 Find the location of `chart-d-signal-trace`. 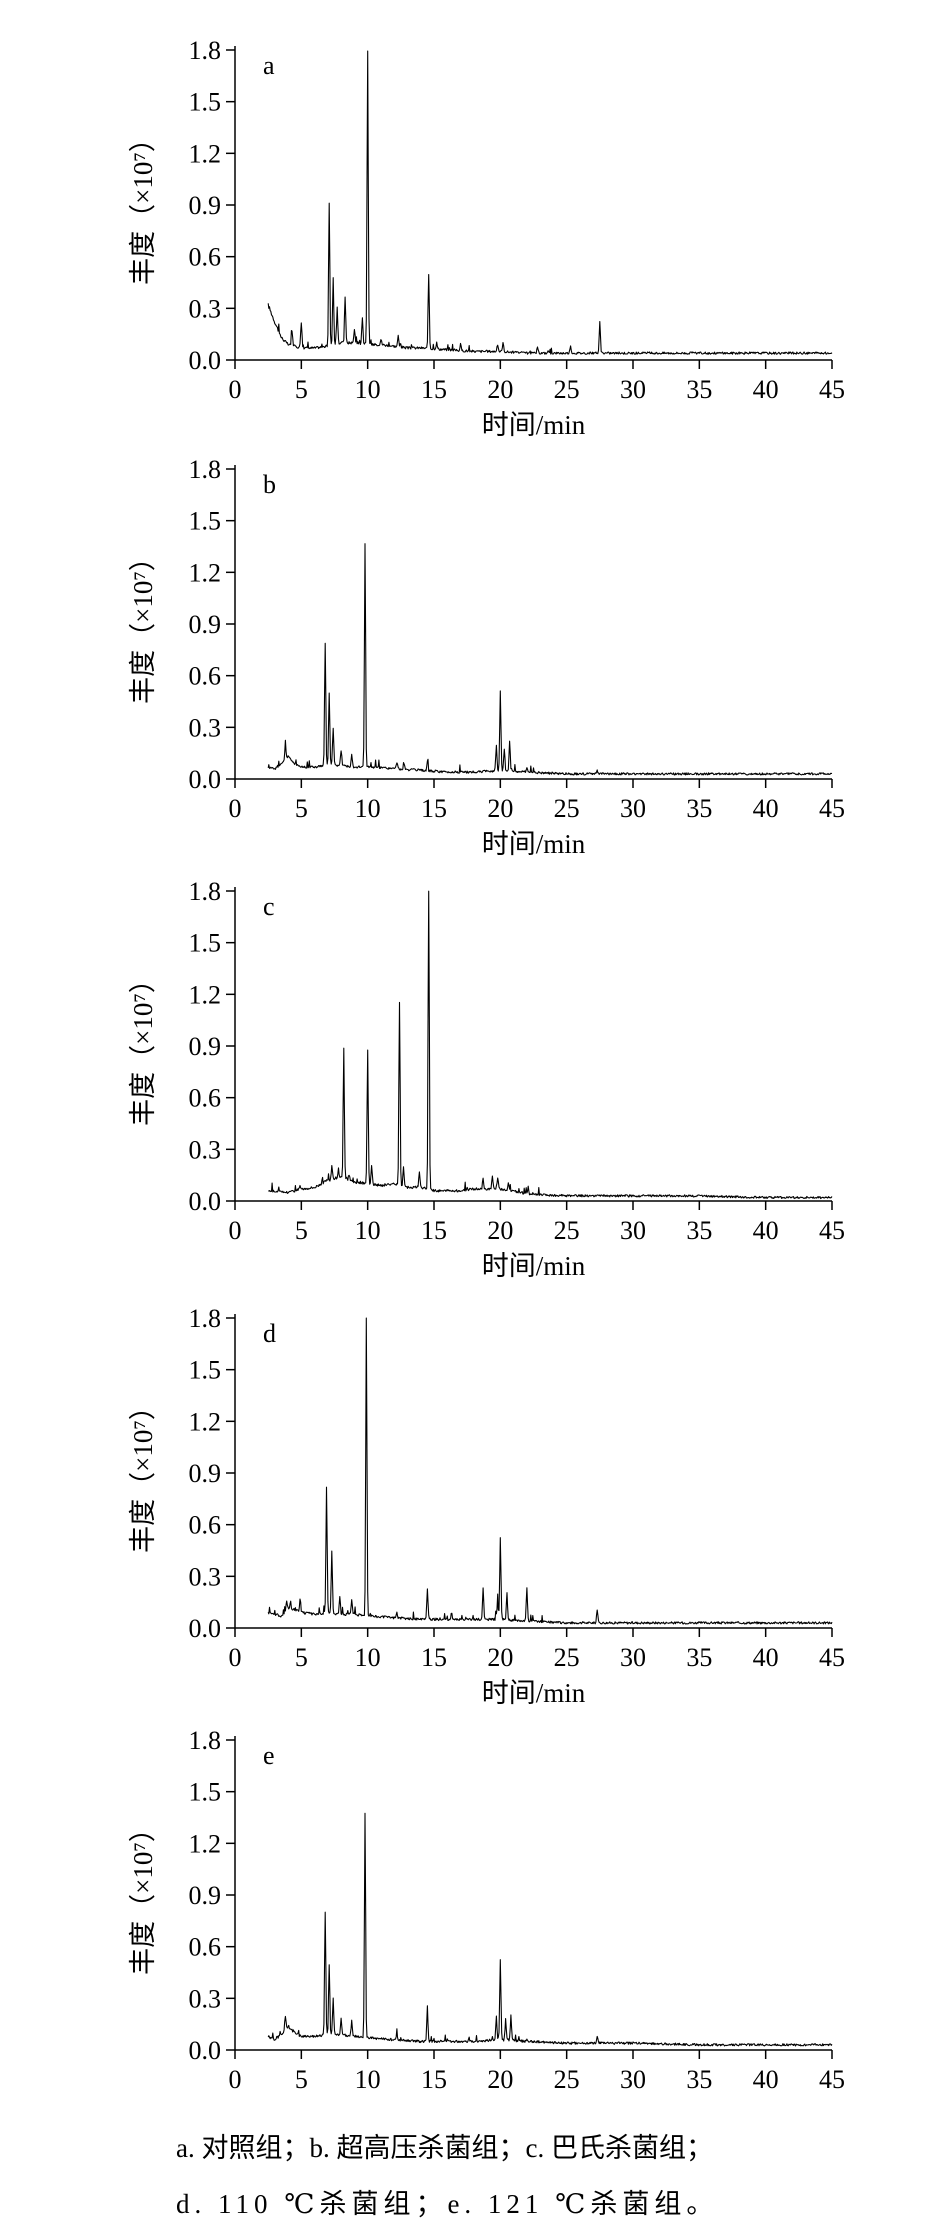

chart-d-signal-trace is located at coordinates (550, 1471).